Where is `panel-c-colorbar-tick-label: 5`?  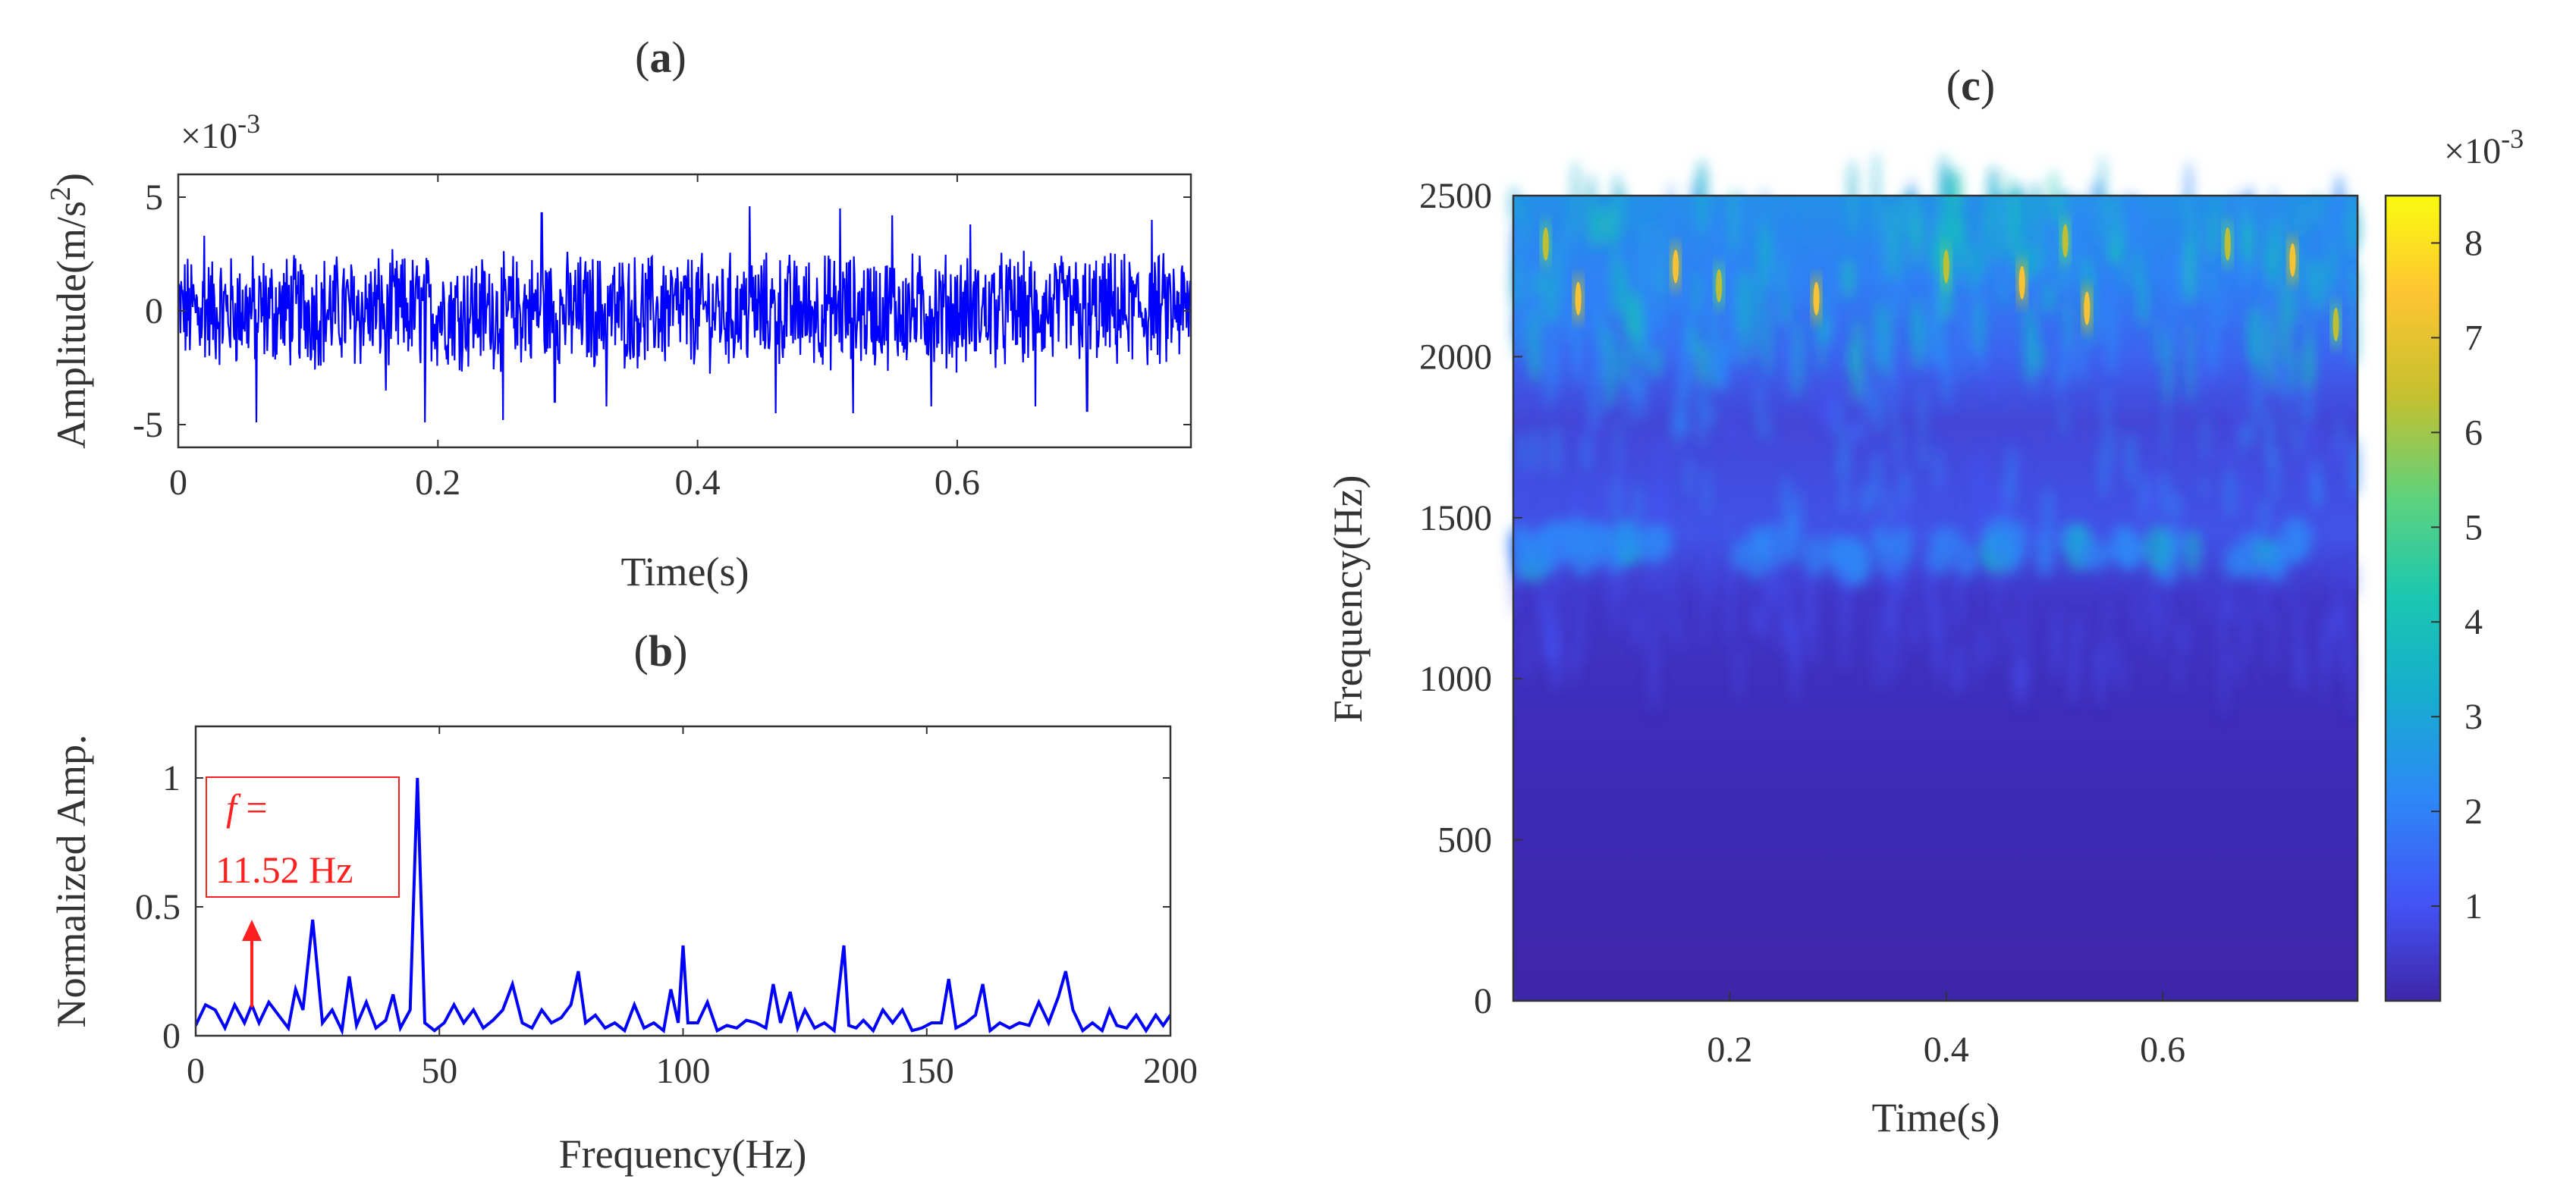 panel-c-colorbar-tick-label: 5 is located at coordinates (2473, 527).